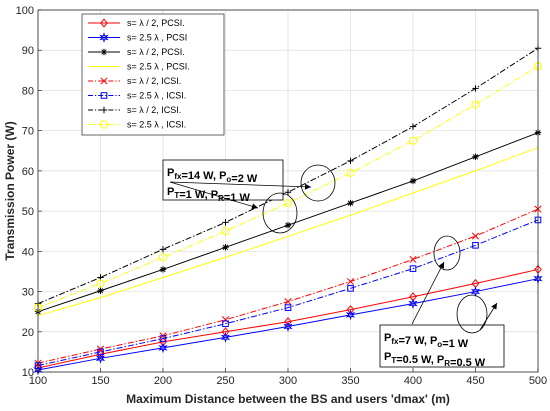 The height and width of the screenshot is (411, 550). Describe the element at coordinates (413, 381) in the screenshot. I see `x-tick-label: 400` at that location.